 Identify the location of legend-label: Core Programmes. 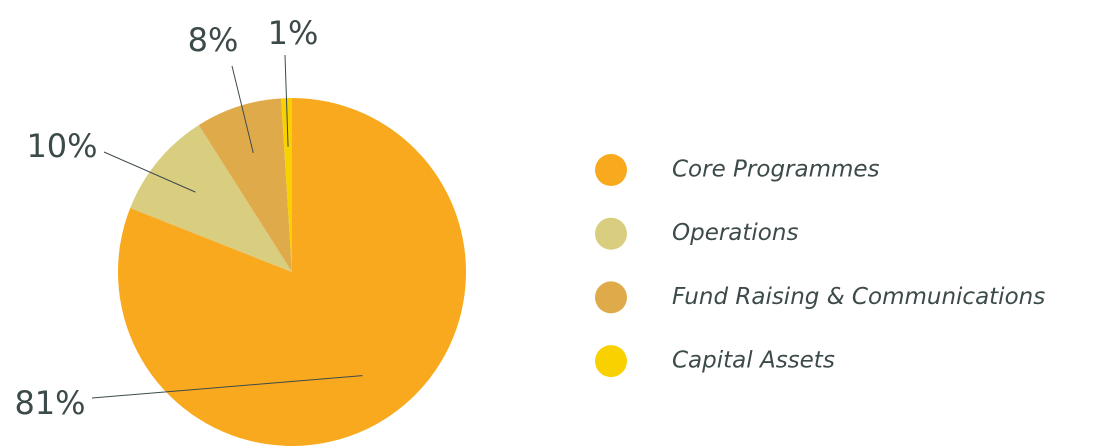
(776, 170).